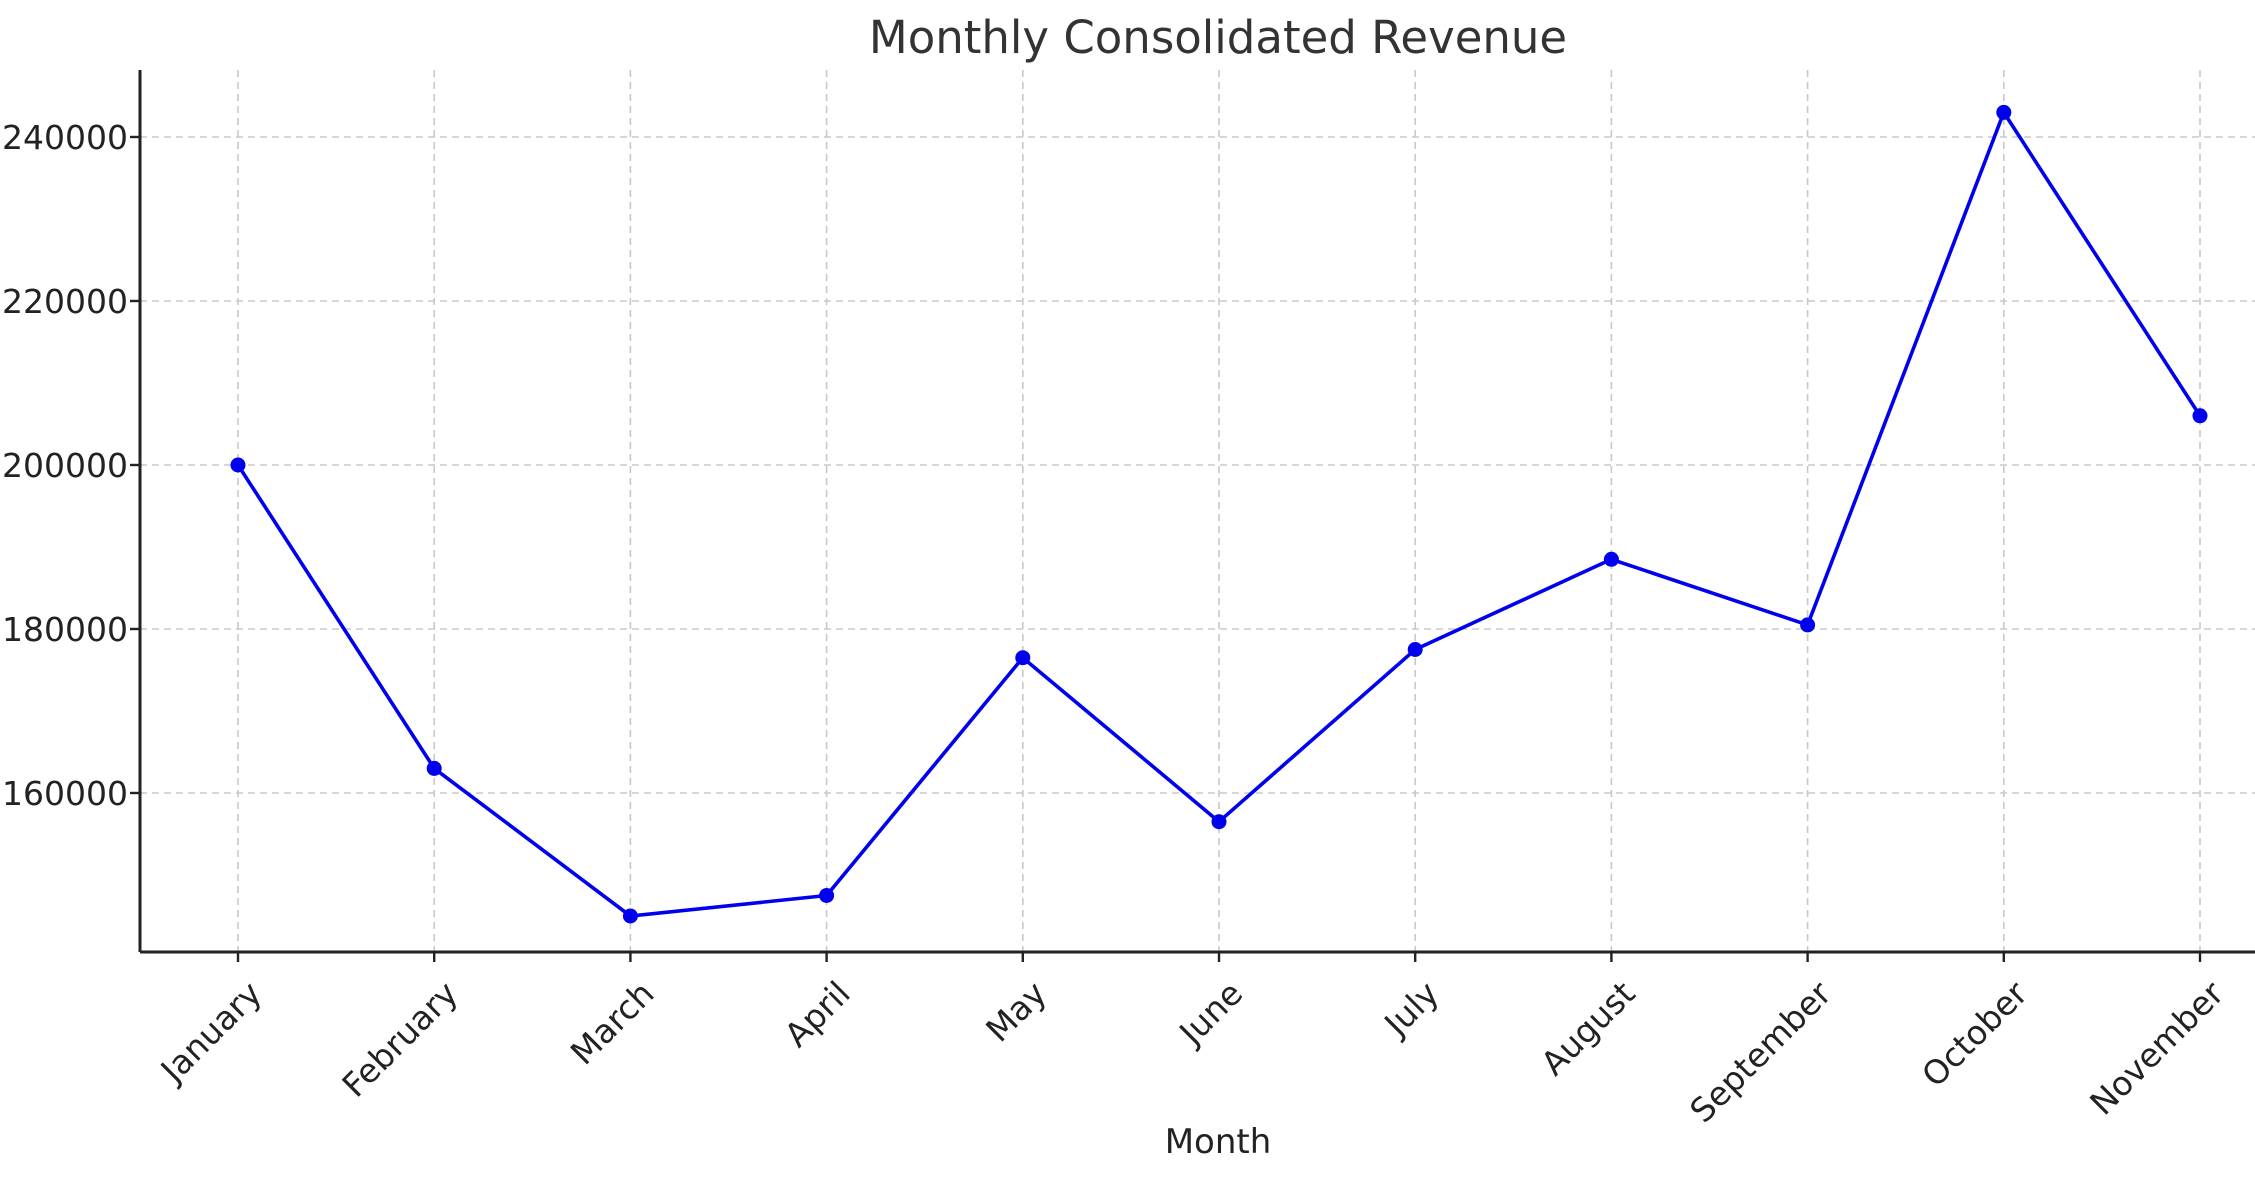 This screenshot has height=1180, width=2255. Describe the element at coordinates (65, 465) in the screenshot. I see `y-tick-label: 200000` at that location.